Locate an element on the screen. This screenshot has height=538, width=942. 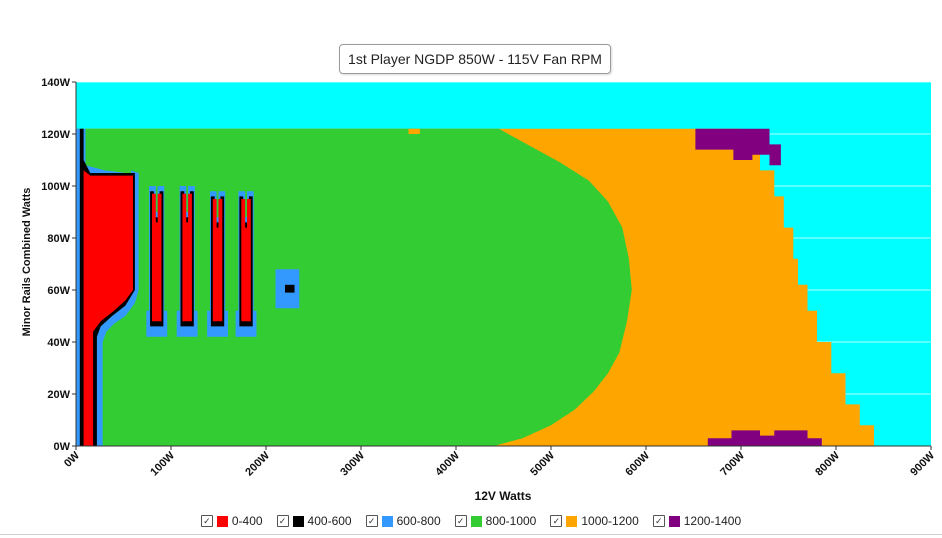
legend-item: ✓ 400-600 is located at coordinates (314, 521).